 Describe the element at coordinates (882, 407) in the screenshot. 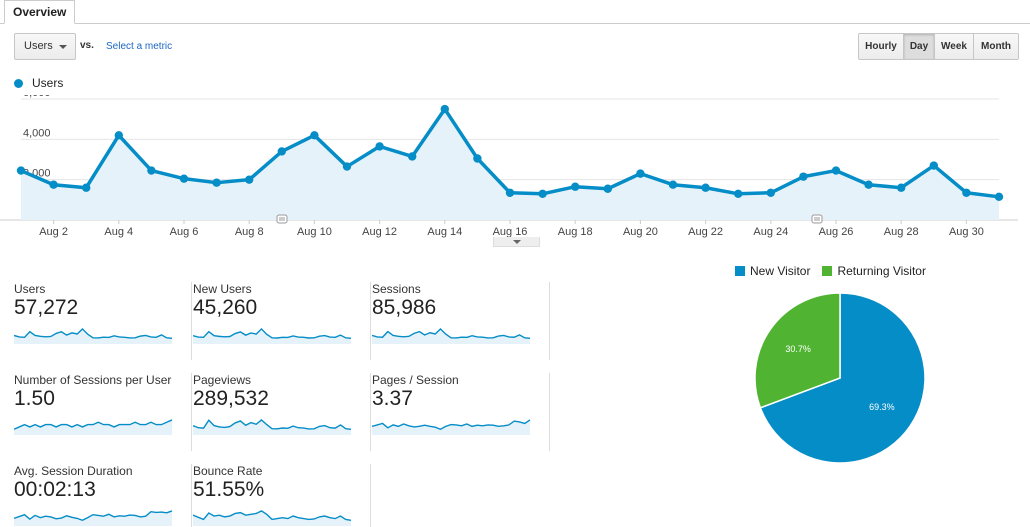

I see `pie-slice-label: 69.3%` at that location.